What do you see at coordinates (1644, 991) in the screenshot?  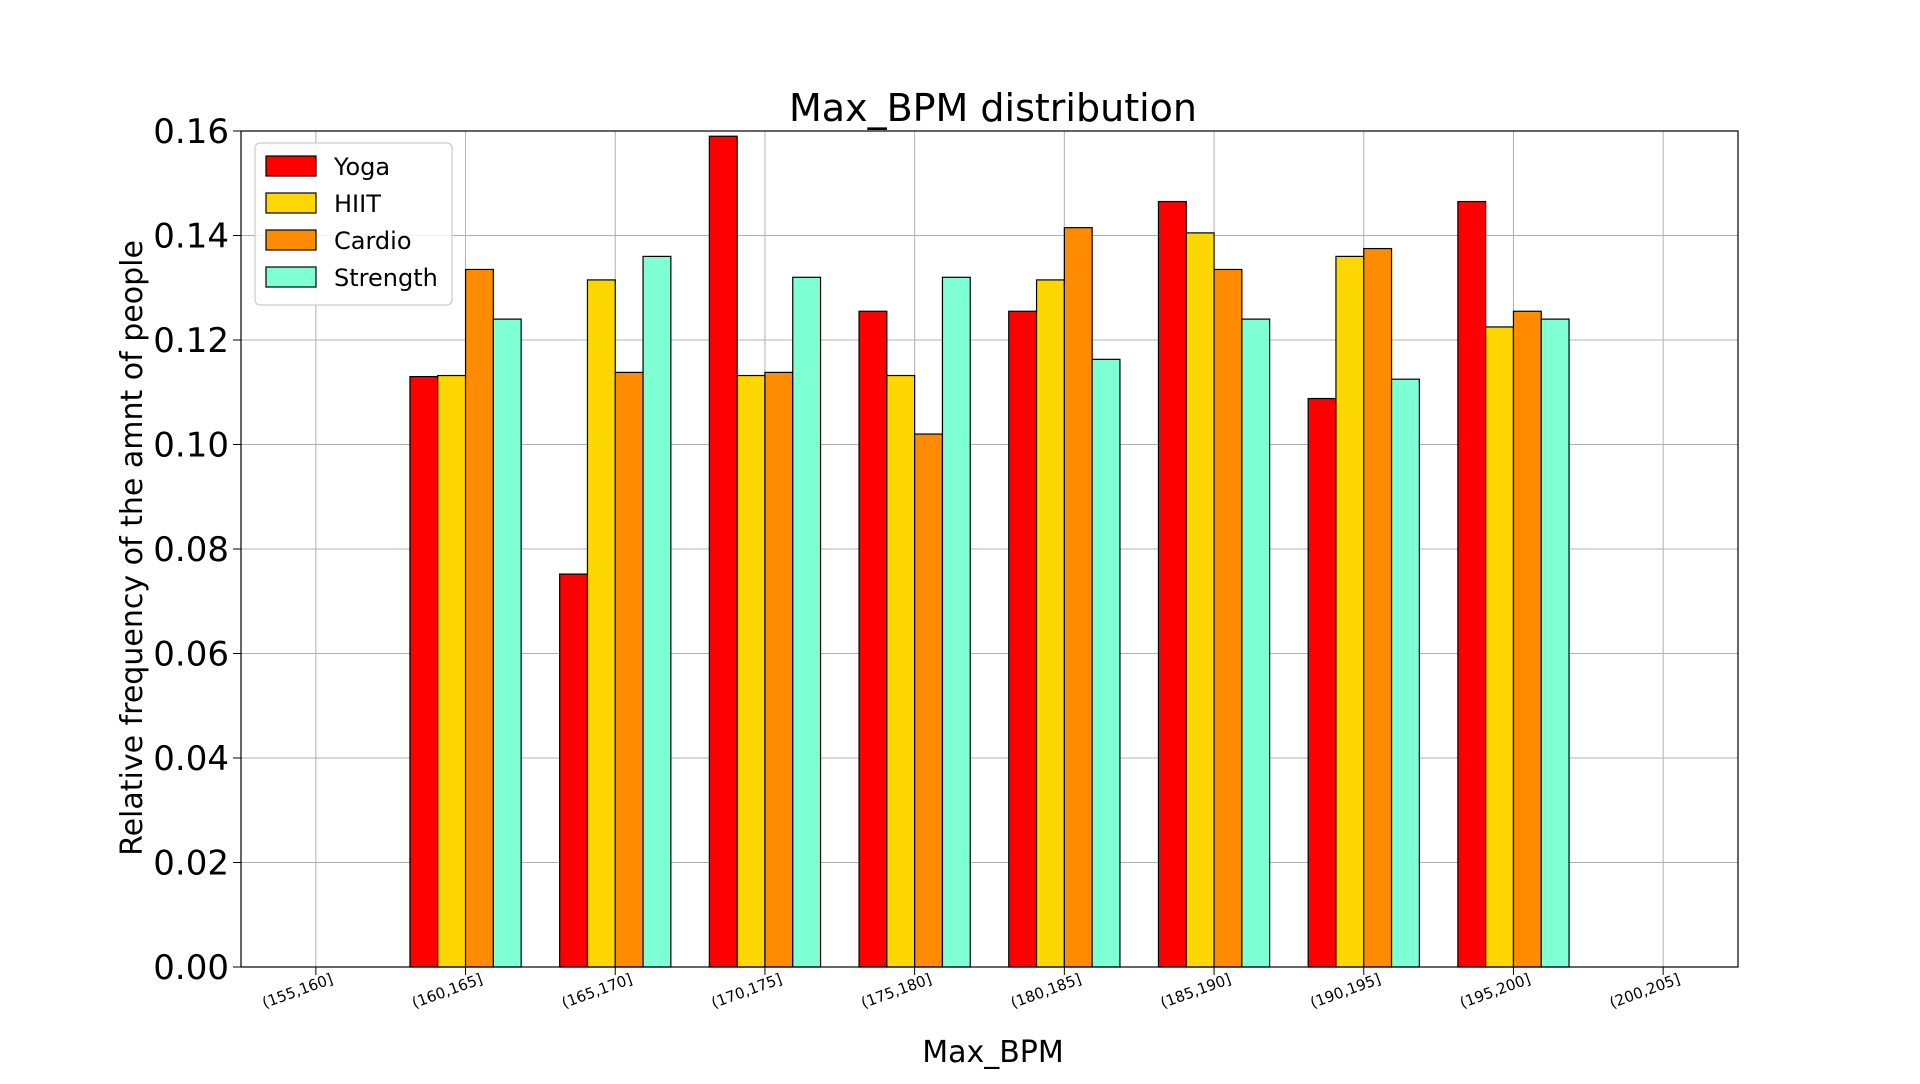 I see `x-tick-label: (200,205]` at bounding box center [1644, 991].